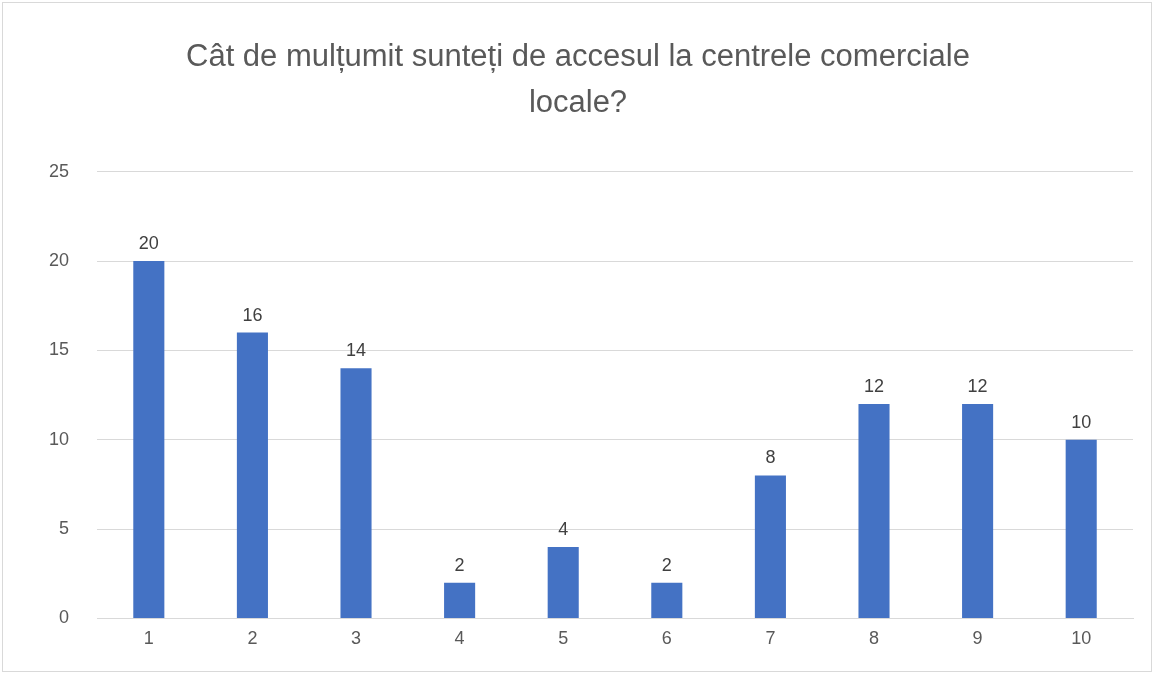  What do you see at coordinates (356, 350) in the screenshot?
I see `data-label: 14` at bounding box center [356, 350].